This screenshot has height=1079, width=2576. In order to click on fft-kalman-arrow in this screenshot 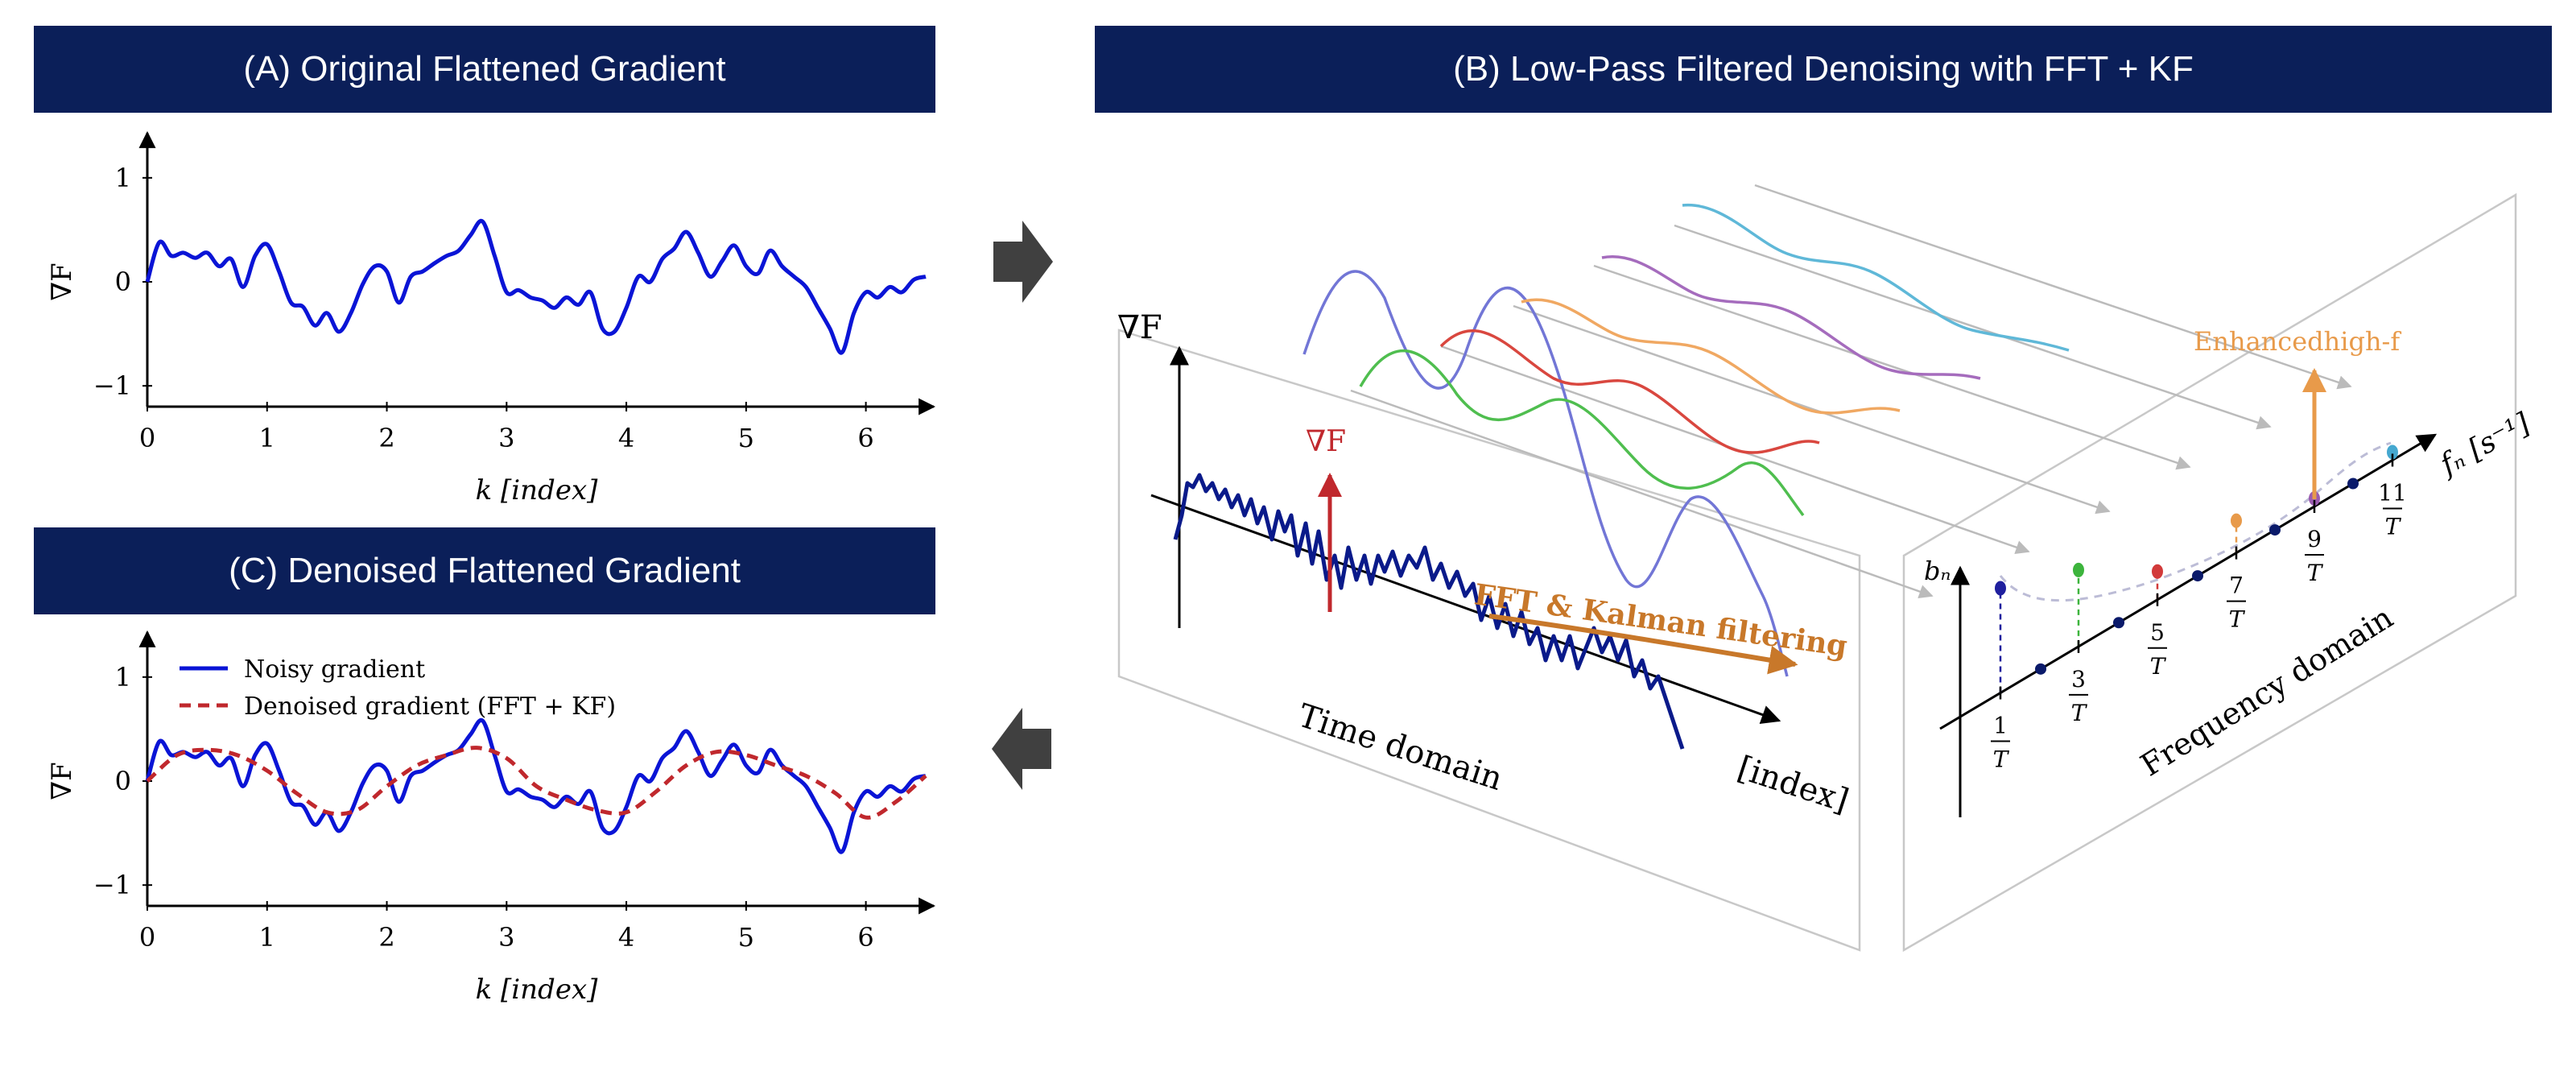, I will do `click(1643, 644)`.